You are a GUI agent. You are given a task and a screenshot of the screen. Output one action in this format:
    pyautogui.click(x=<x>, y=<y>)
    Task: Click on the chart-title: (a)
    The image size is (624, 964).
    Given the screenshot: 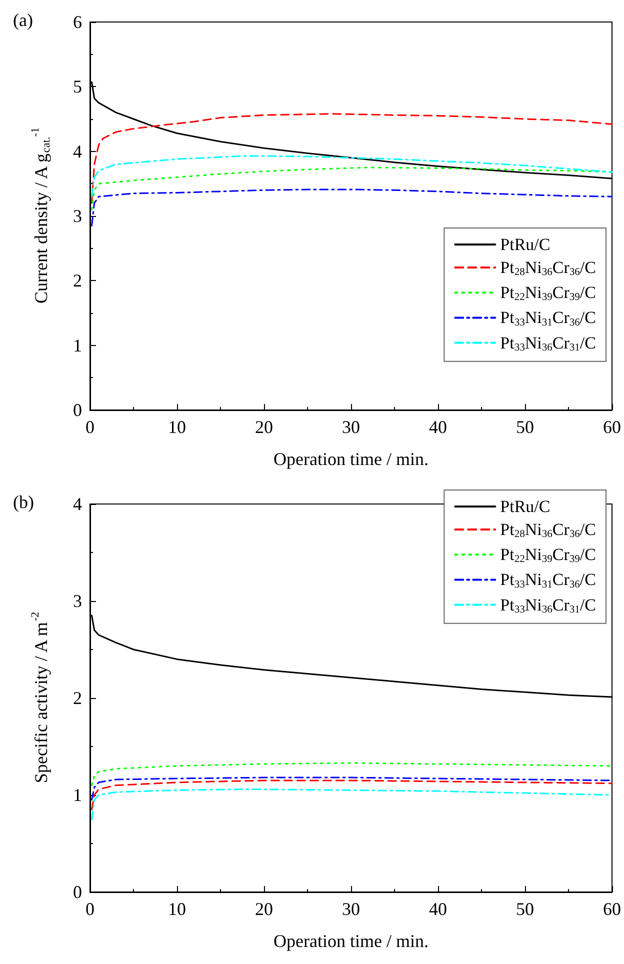 What is the action you would take?
    pyautogui.click(x=23, y=20)
    